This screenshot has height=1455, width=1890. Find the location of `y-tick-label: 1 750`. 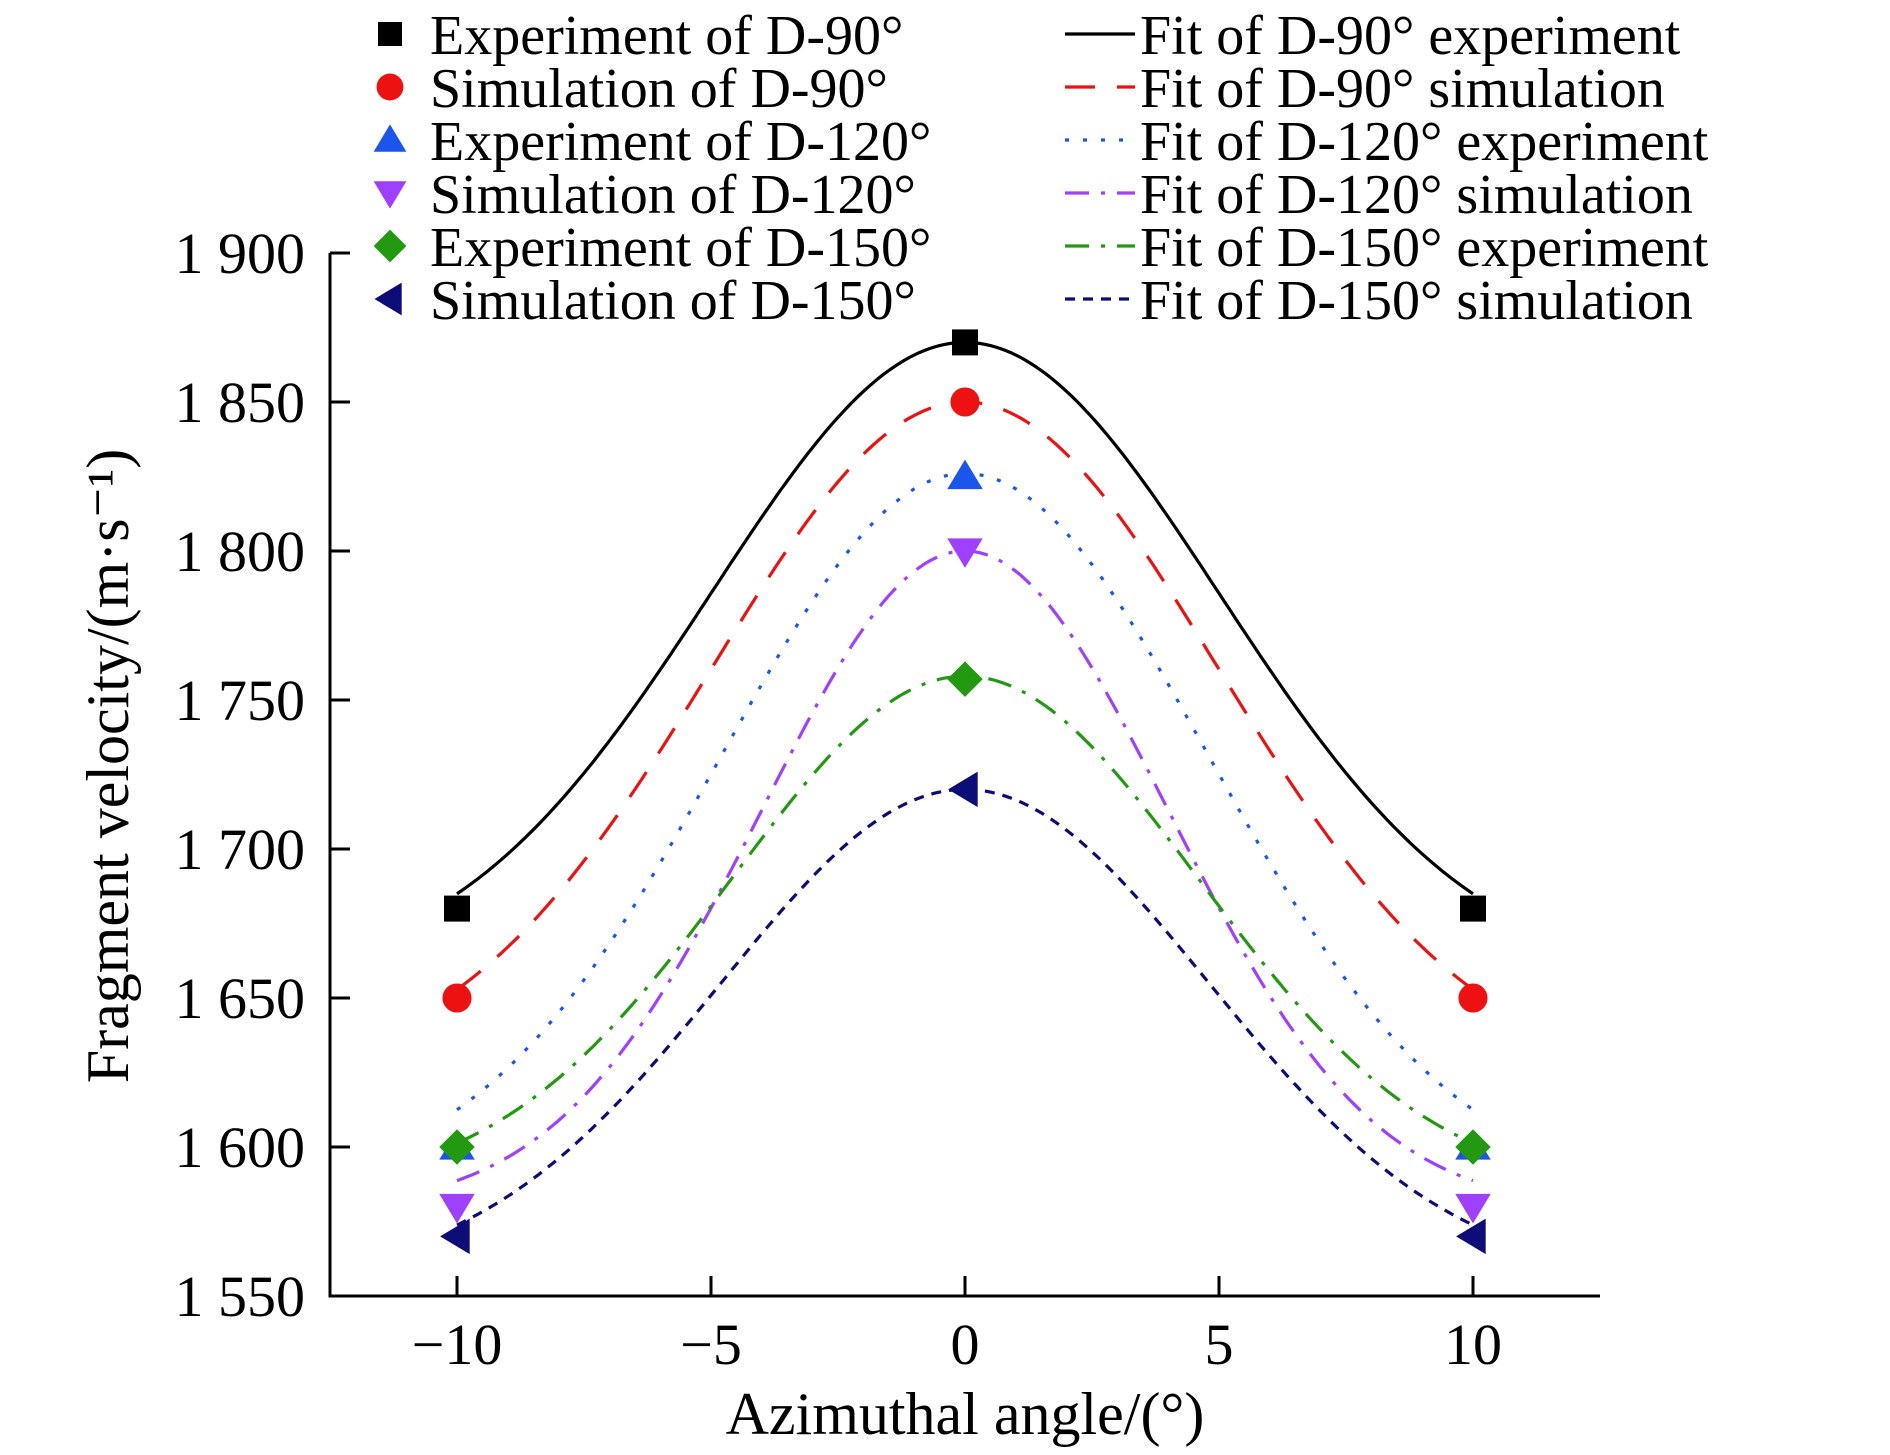

y-tick-label: 1 750 is located at coordinates (240, 700).